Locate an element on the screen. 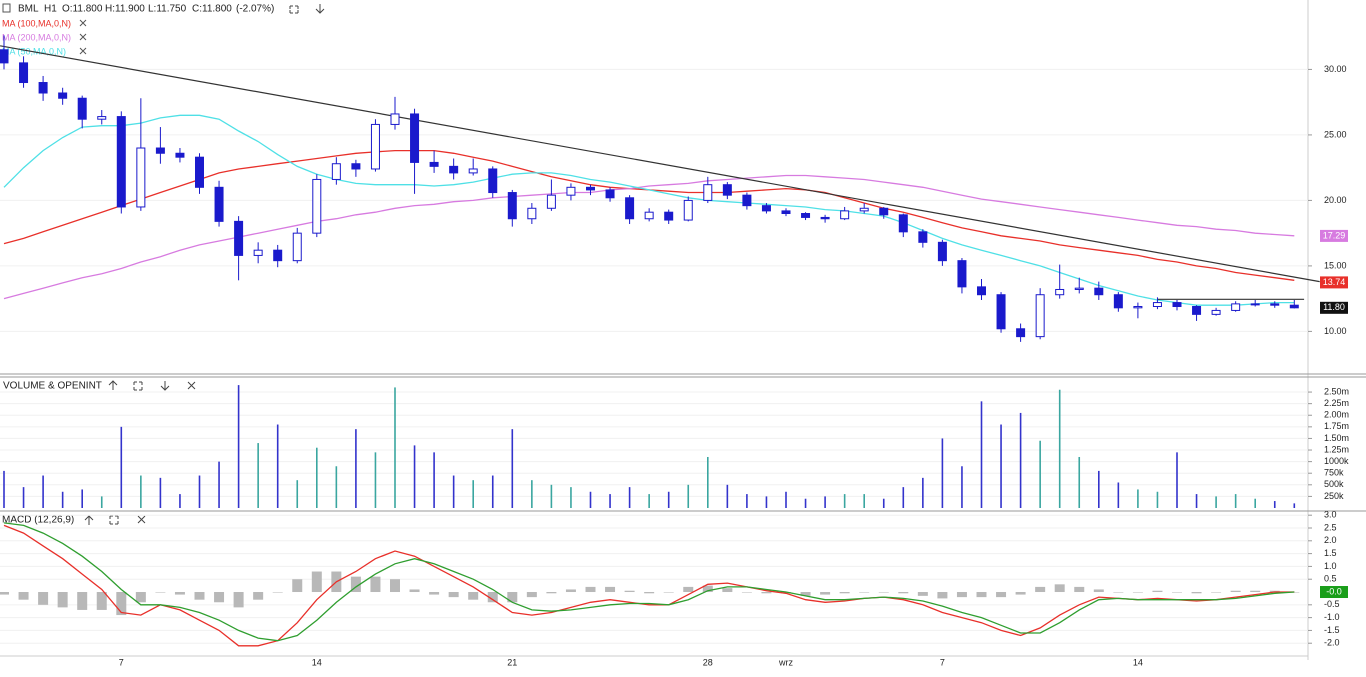 This screenshot has height=677, width=1366. panel-title: MACD (12,26,9) is located at coordinates (38, 520).